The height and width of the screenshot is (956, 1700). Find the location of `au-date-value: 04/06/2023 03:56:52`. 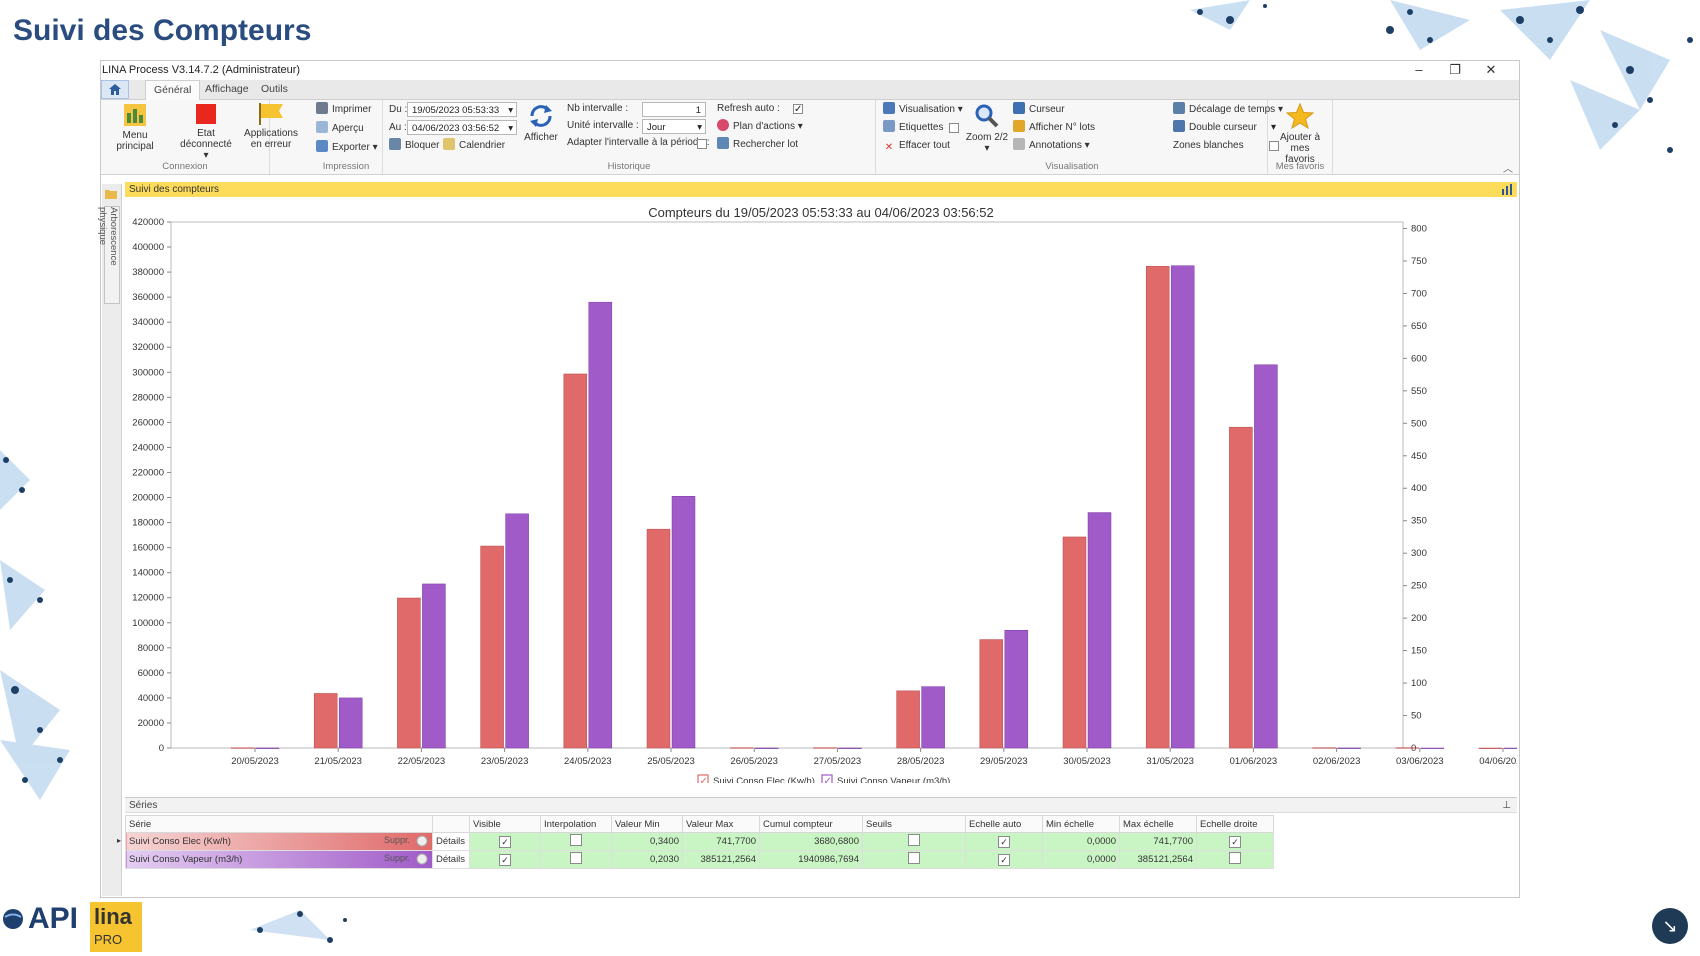

au-date-value: 04/06/2023 03:56:52 is located at coordinates (456, 128).